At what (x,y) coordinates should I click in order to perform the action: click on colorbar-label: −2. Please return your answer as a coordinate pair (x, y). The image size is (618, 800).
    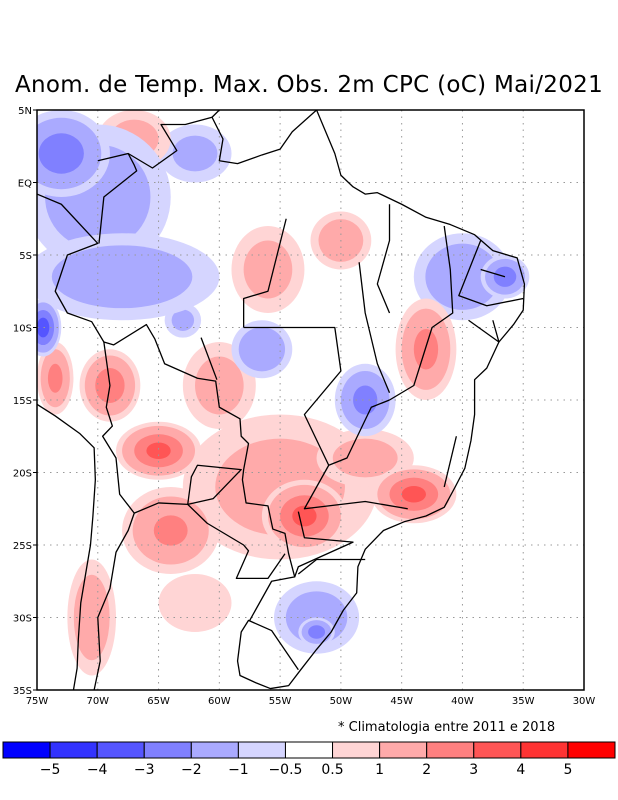
    Looking at the image, I should click on (191, 770).